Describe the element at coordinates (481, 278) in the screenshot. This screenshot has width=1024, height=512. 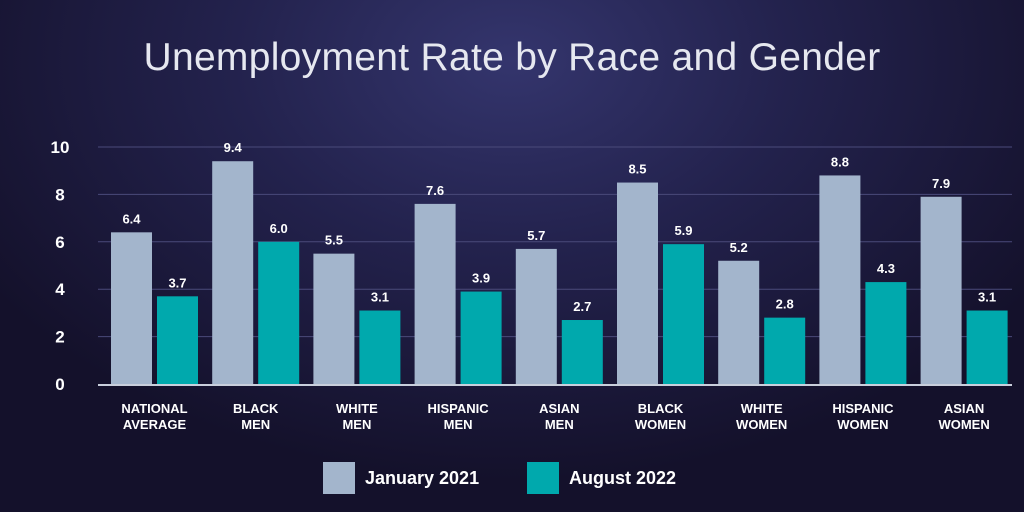
I see `data-label: 3.9` at that location.